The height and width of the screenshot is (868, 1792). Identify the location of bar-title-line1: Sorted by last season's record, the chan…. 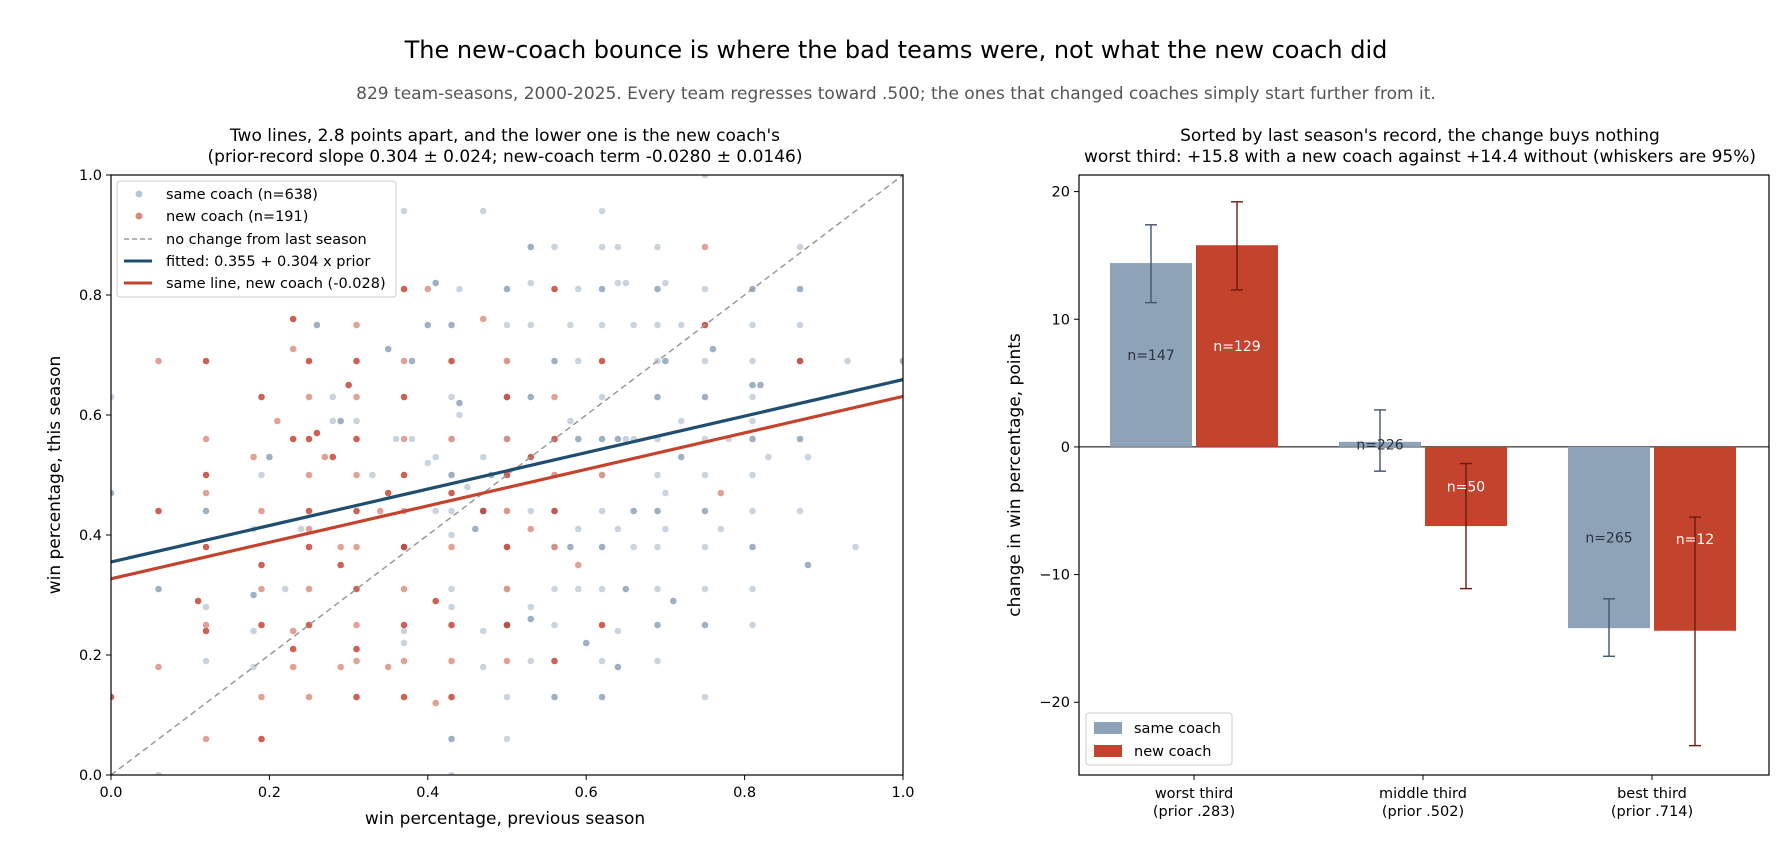
(1420, 136).